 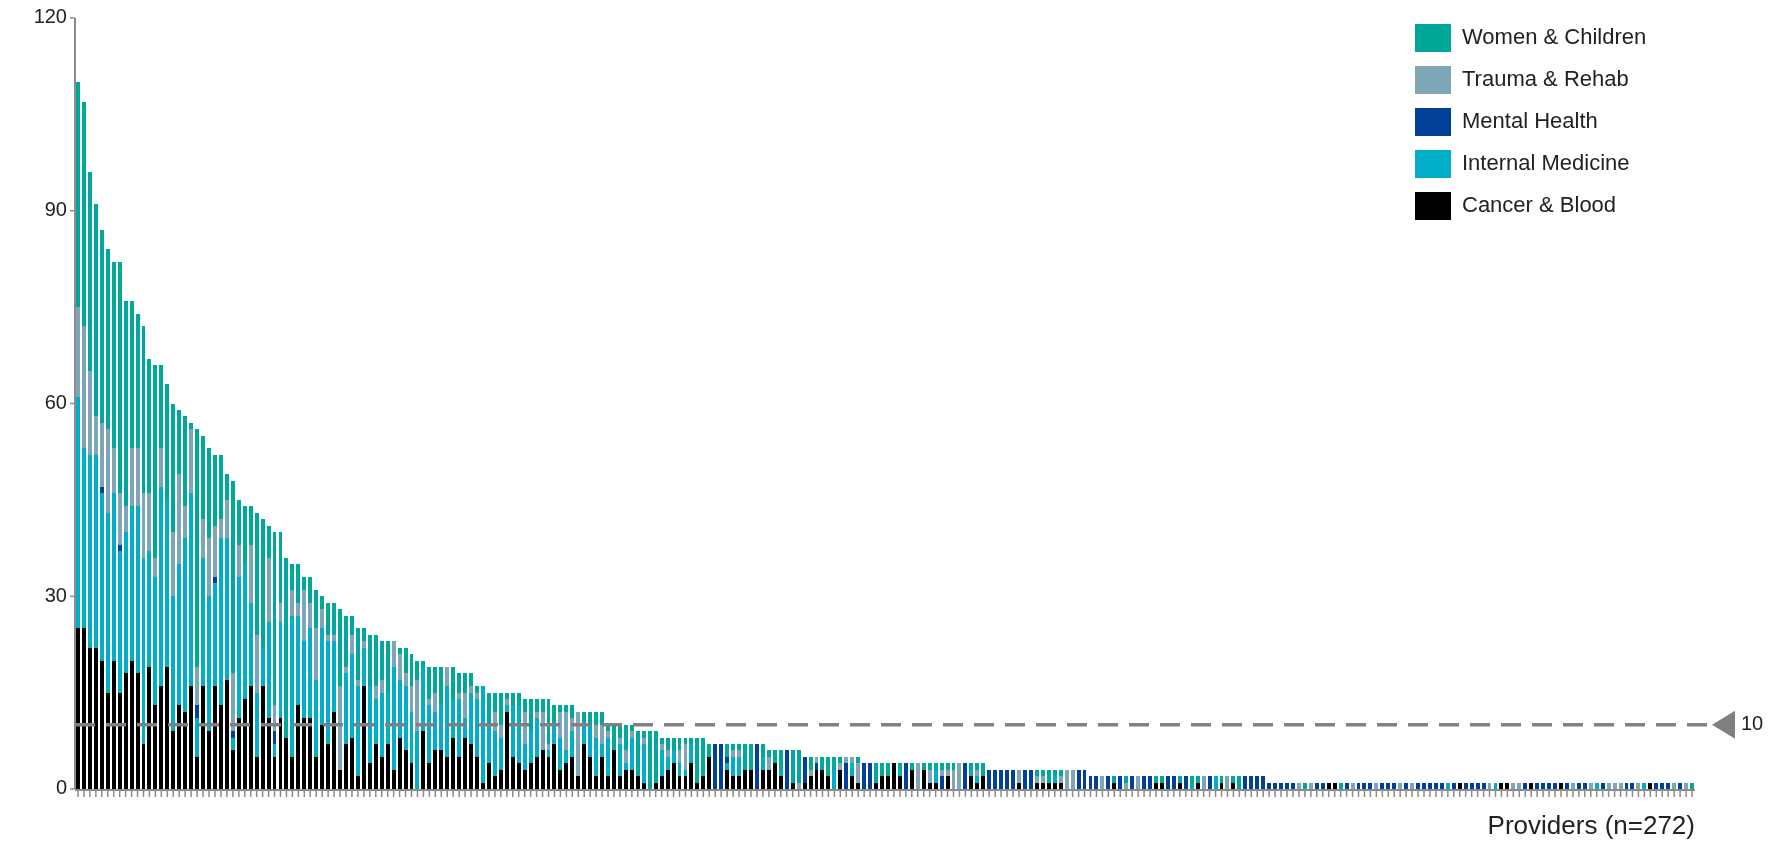 What do you see at coordinates (1554, 36) in the screenshot?
I see `legend-label: Women & Children` at bounding box center [1554, 36].